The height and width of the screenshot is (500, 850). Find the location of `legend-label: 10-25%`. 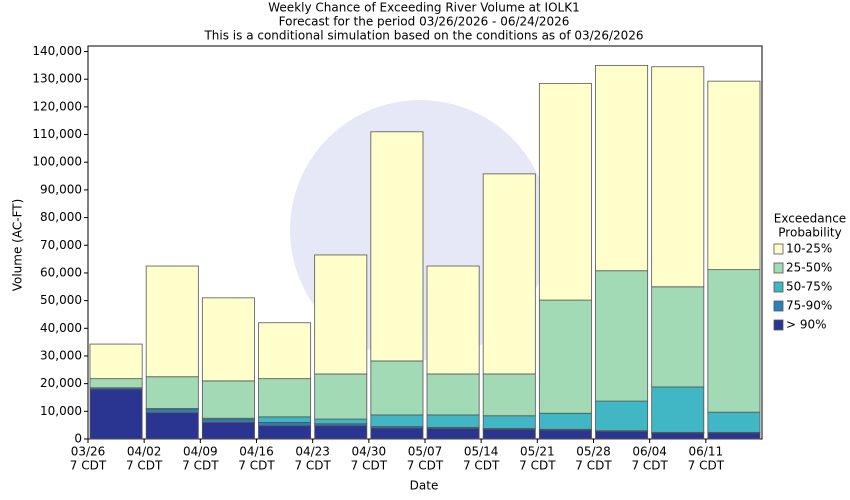

legend-label: 10-25% is located at coordinates (809, 249).